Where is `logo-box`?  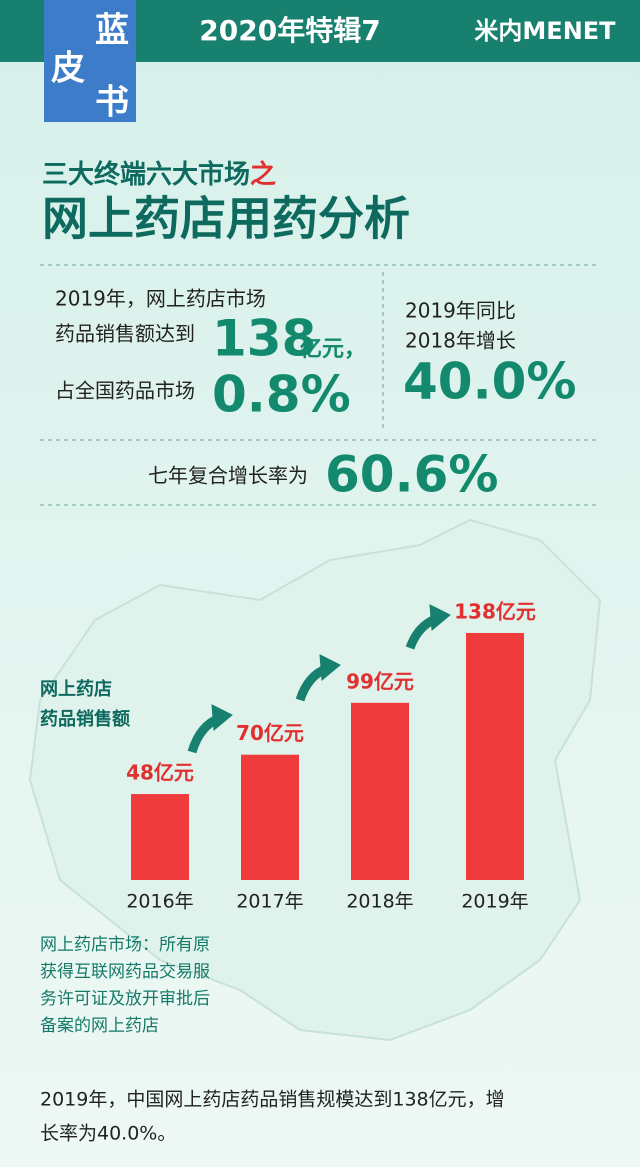 logo-box is located at coordinates (90, 61).